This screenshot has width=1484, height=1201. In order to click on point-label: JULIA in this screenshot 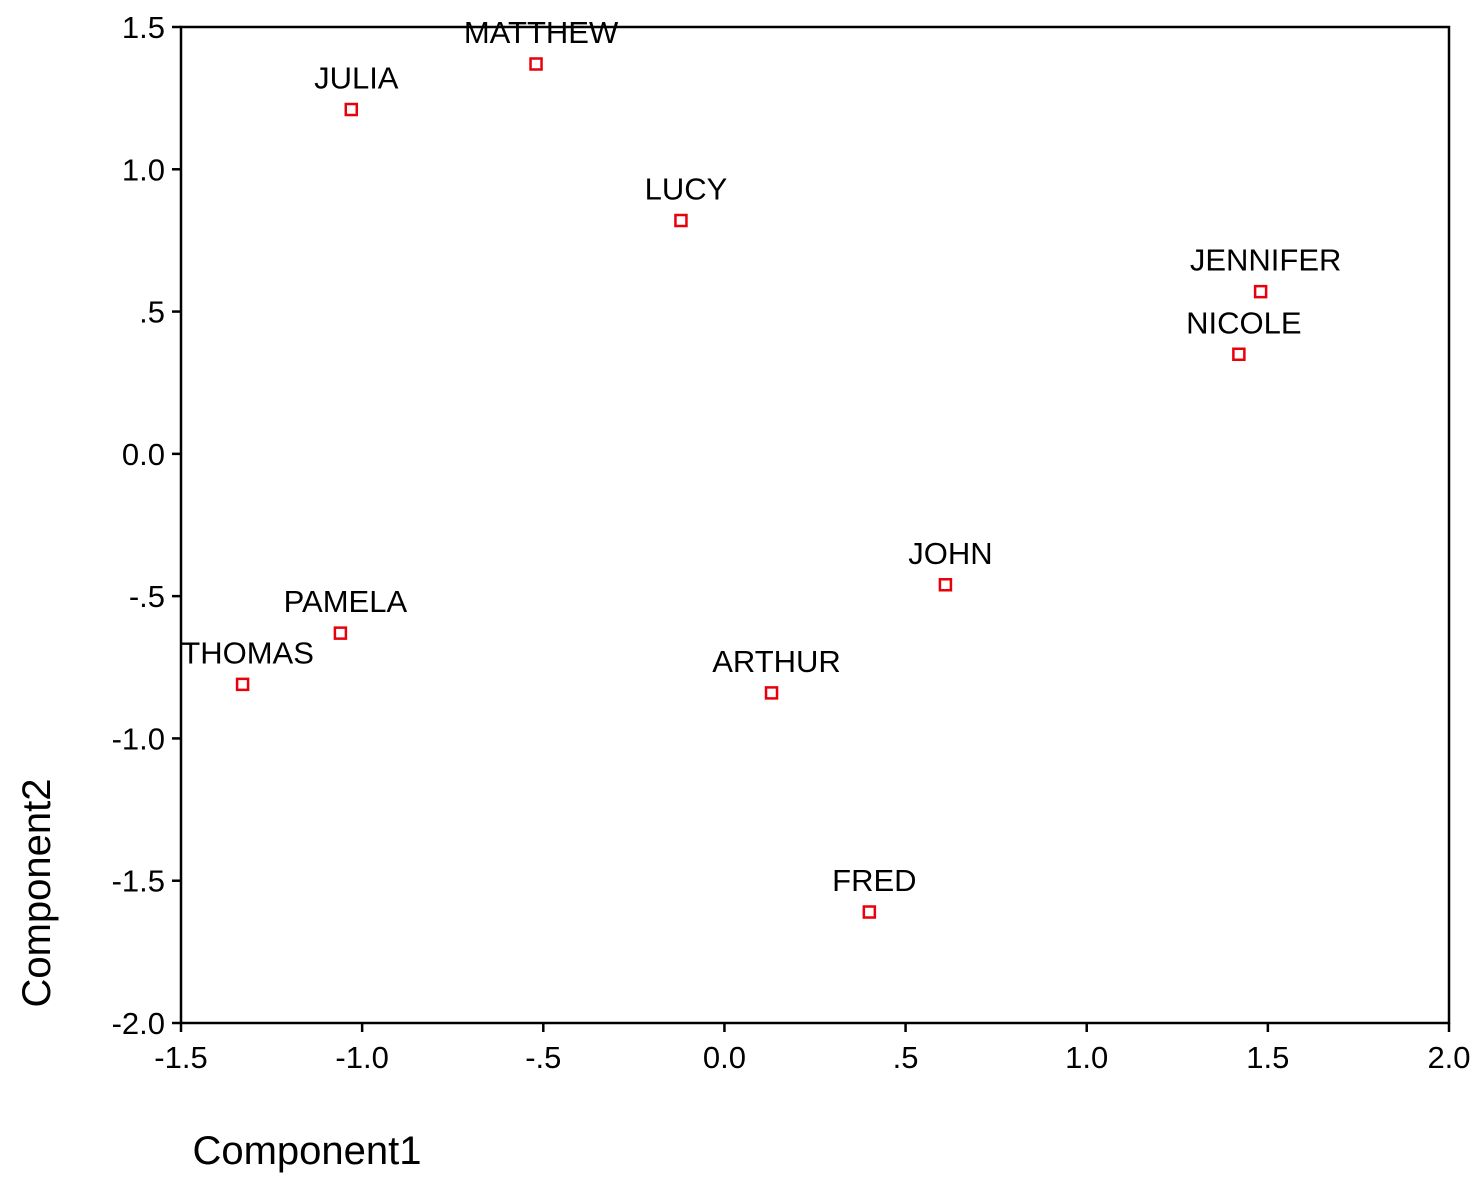, I will do `click(356, 78)`.